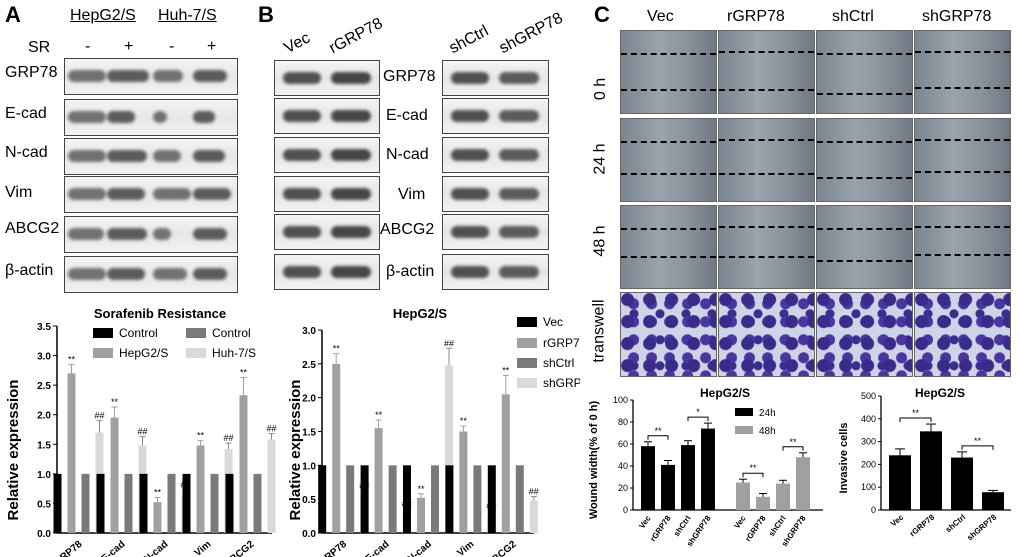 The image size is (1020, 557). I want to click on x-tick-label: shGRP78, so click(981, 527).